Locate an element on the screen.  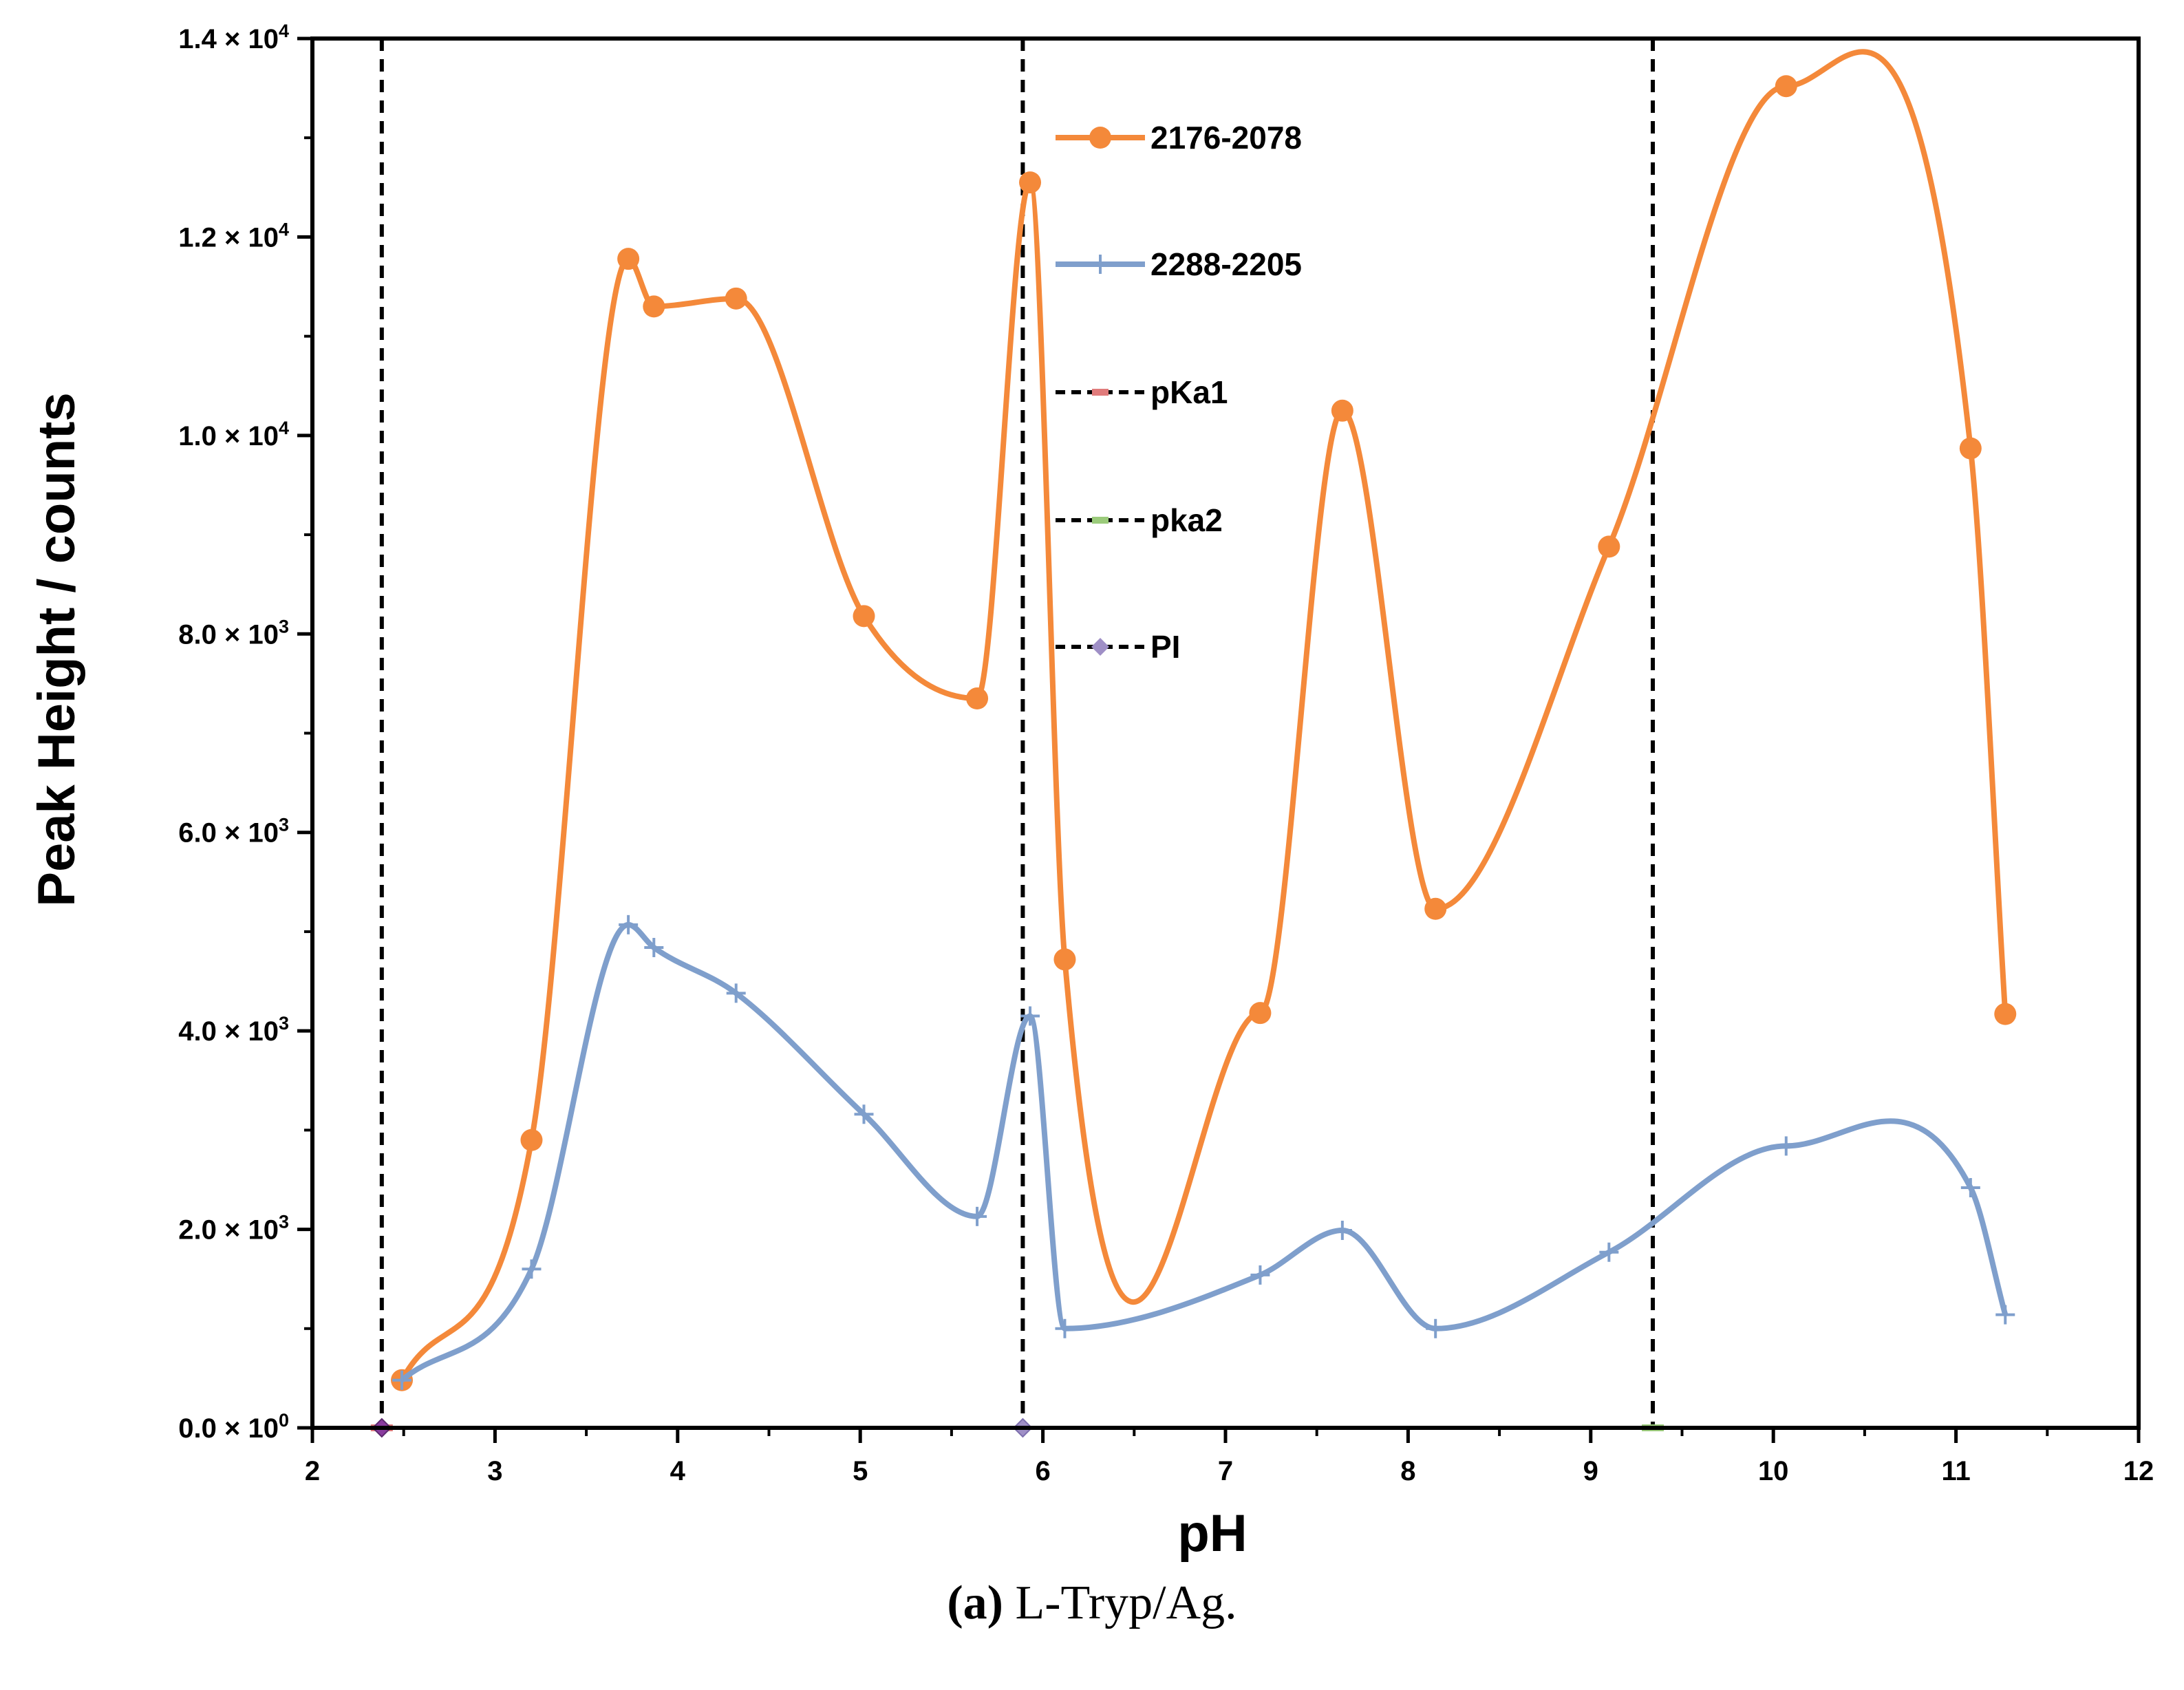
x-axis-title: pH is located at coordinates (1212, 1533).